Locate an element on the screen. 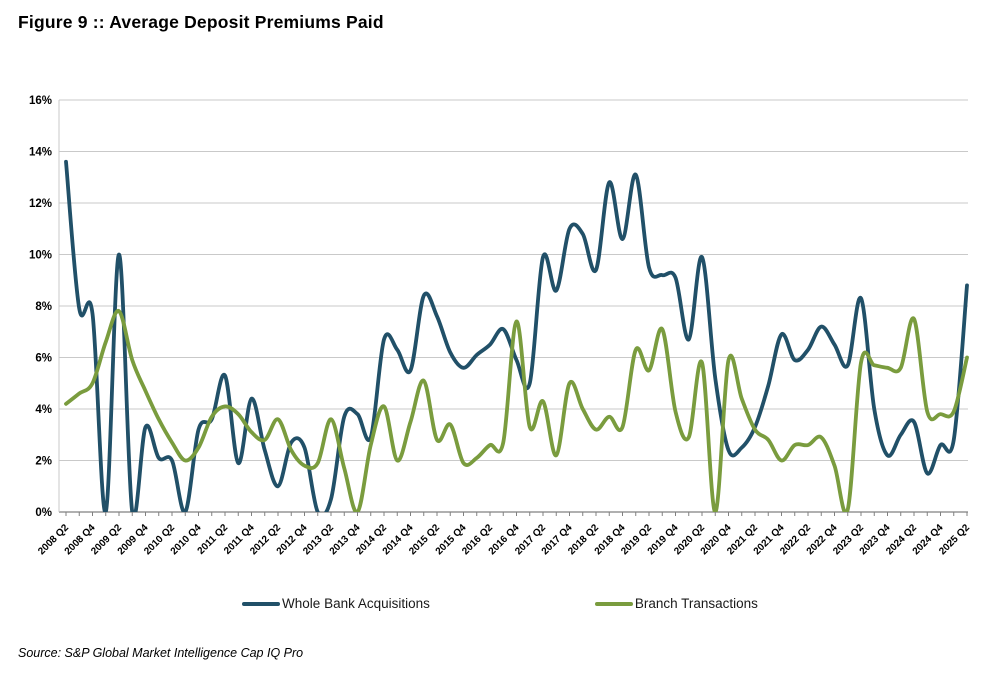 The height and width of the screenshot is (683, 1000). y-axis-label: 2% is located at coordinates (43, 462).